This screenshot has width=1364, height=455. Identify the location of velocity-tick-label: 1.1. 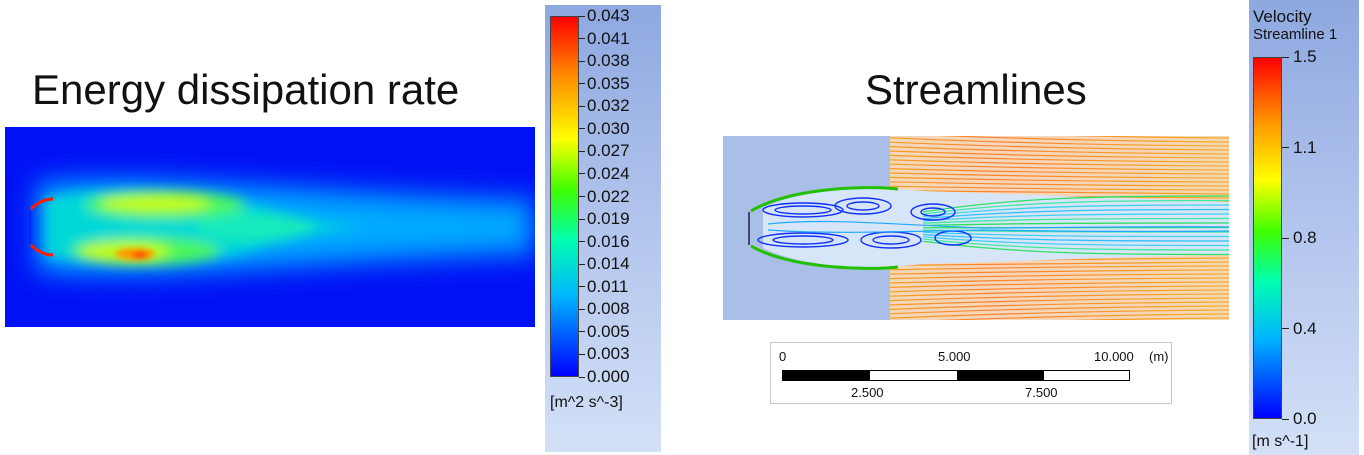
(1305, 147).